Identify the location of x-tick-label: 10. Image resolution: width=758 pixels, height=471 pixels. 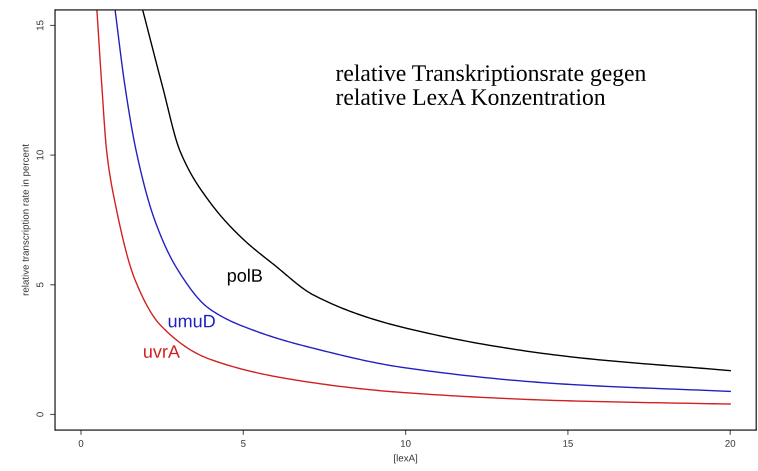
(405, 443).